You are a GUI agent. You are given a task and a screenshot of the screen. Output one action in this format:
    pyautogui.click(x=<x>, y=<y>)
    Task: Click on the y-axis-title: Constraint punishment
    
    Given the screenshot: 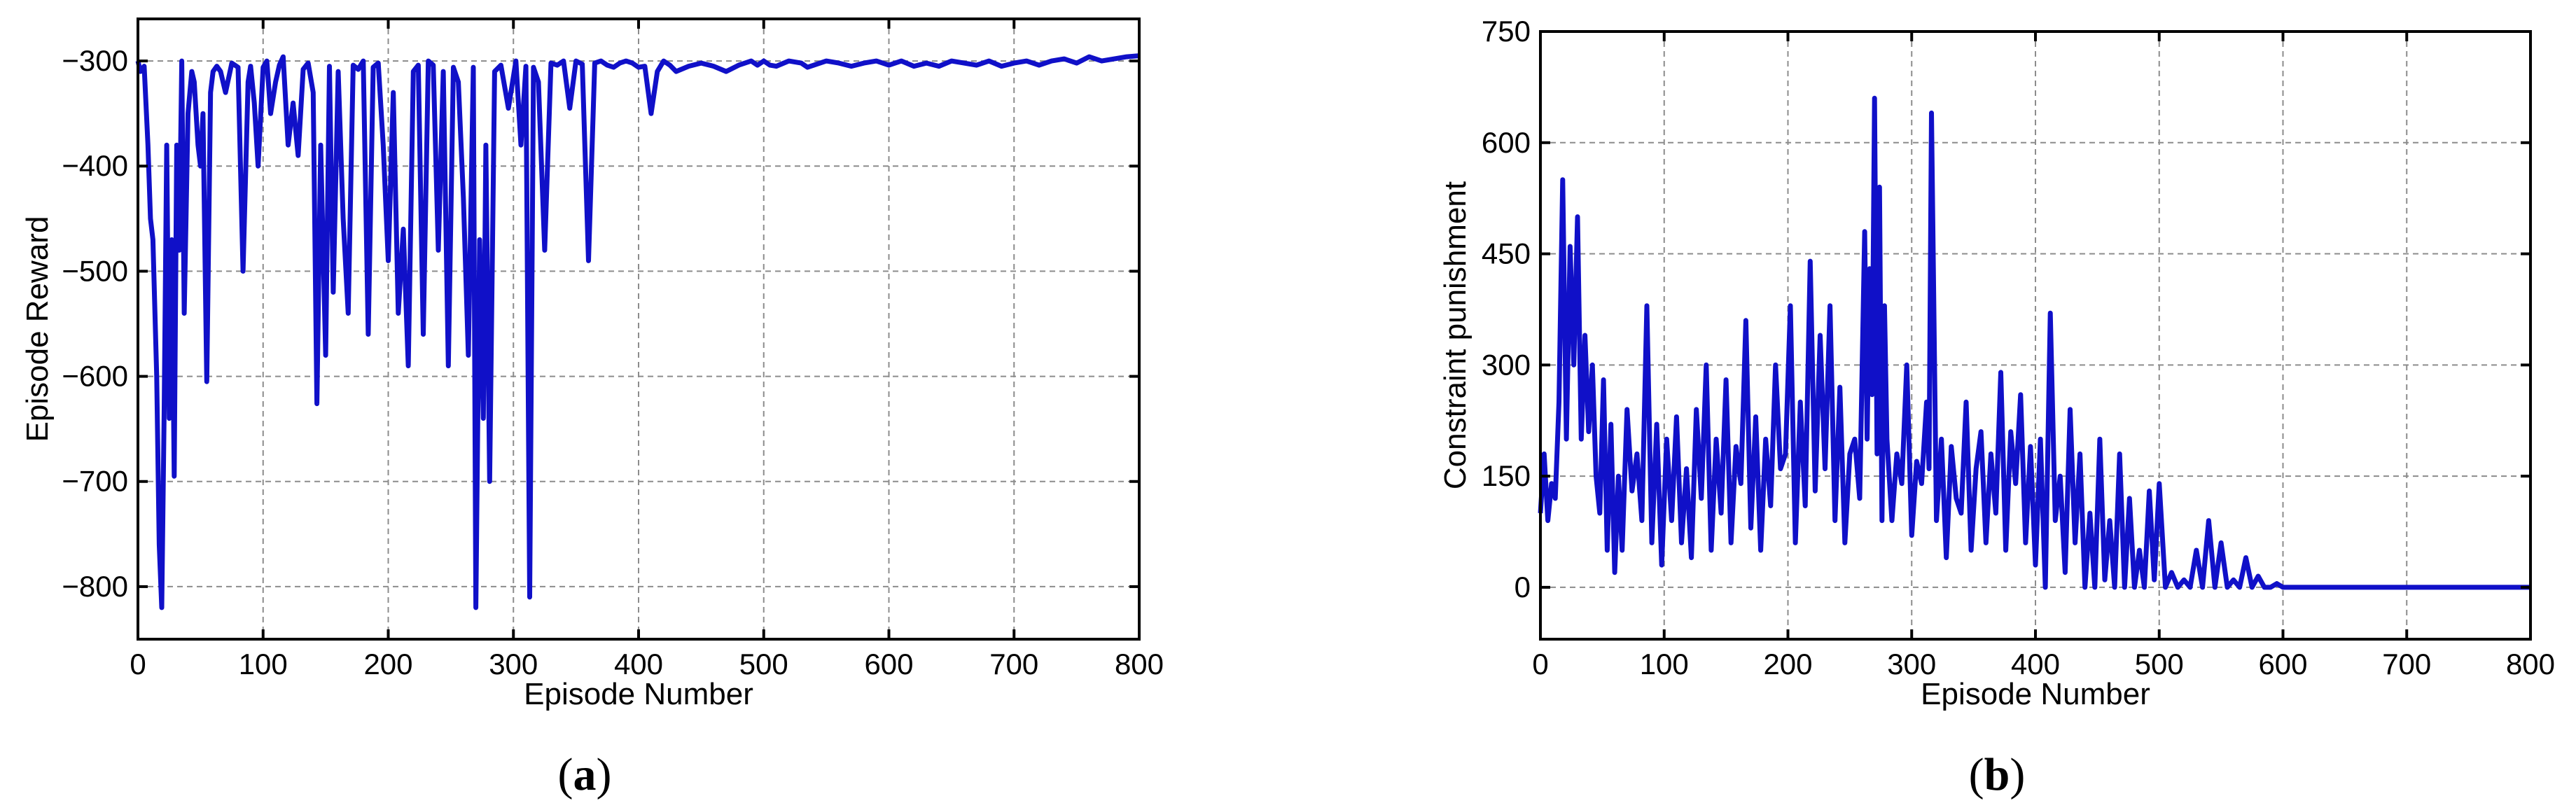 What is the action you would take?
    pyautogui.click(x=1455, y=335)
    